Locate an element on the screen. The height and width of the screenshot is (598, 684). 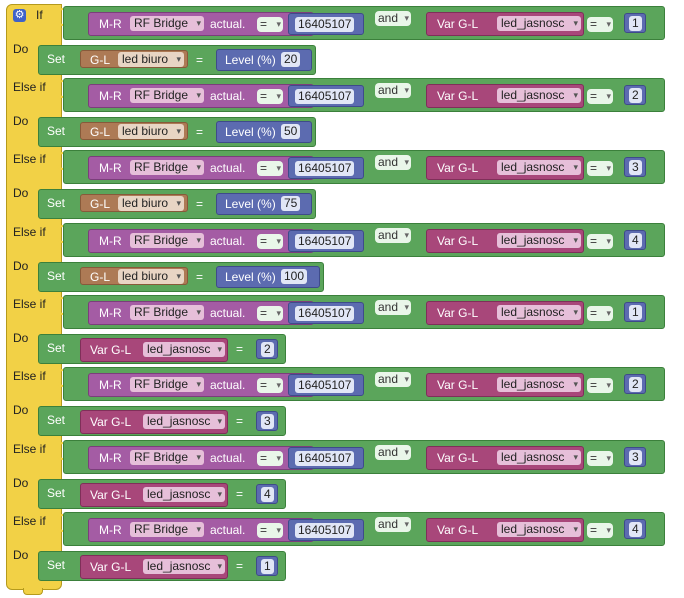
value-number-block: 3 is located at coordinates (267, 421).